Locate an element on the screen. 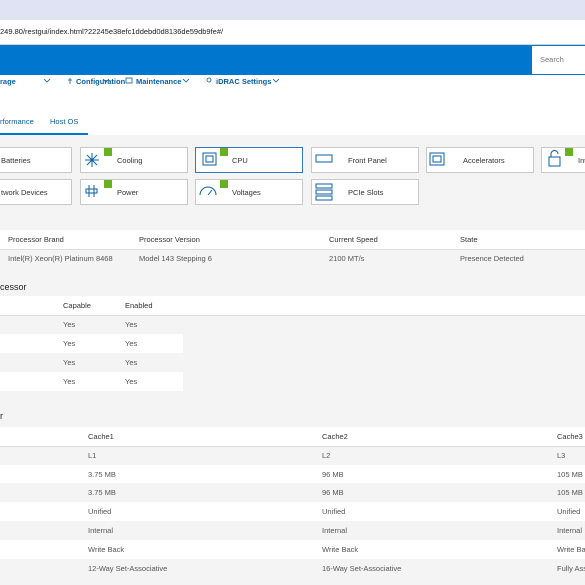 The width and height of the screenshot is (585, 585). cell: 2100 MT/s is located at coordinates (347, 258).